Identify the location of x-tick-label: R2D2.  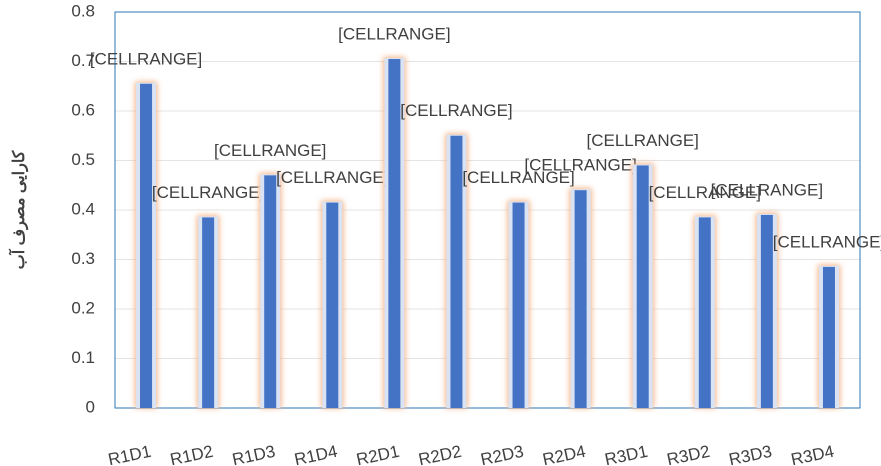
(440, 454).